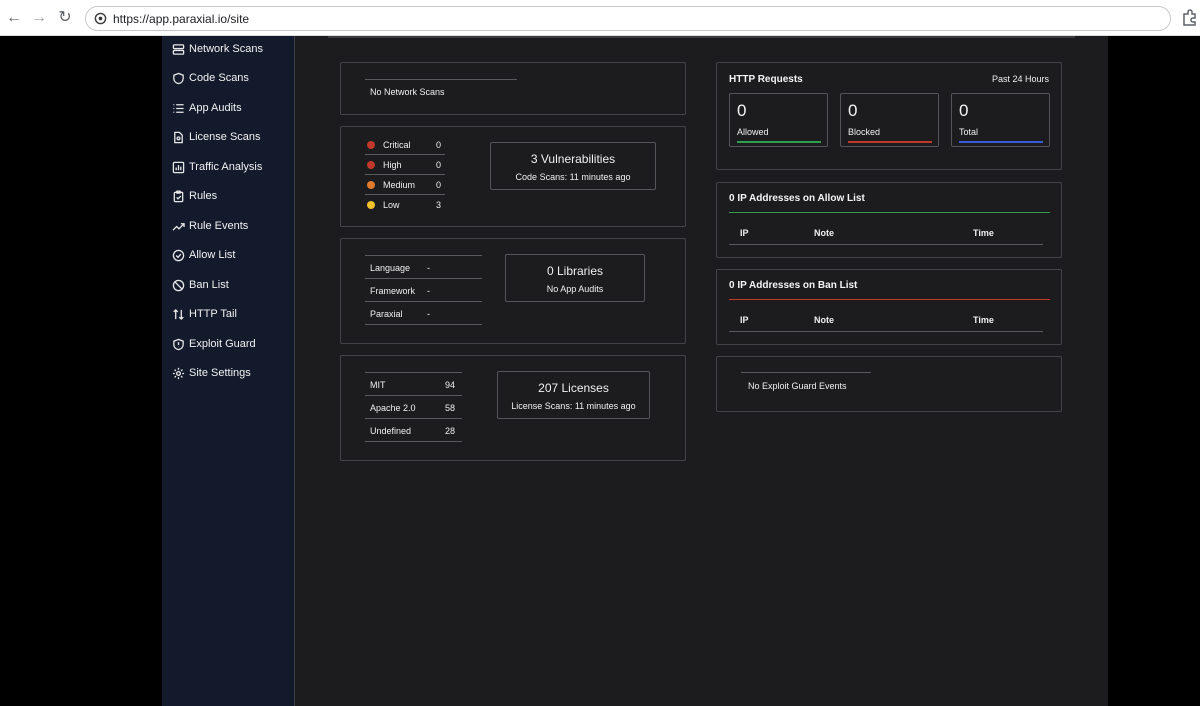 The image size is (1200, 706). What do you see at coordinates (889, 307) in the screenshot?
I see `ban-list-card: 0 IP Addresses on Ban List IP Note Time` at bounding box center [889, 307].